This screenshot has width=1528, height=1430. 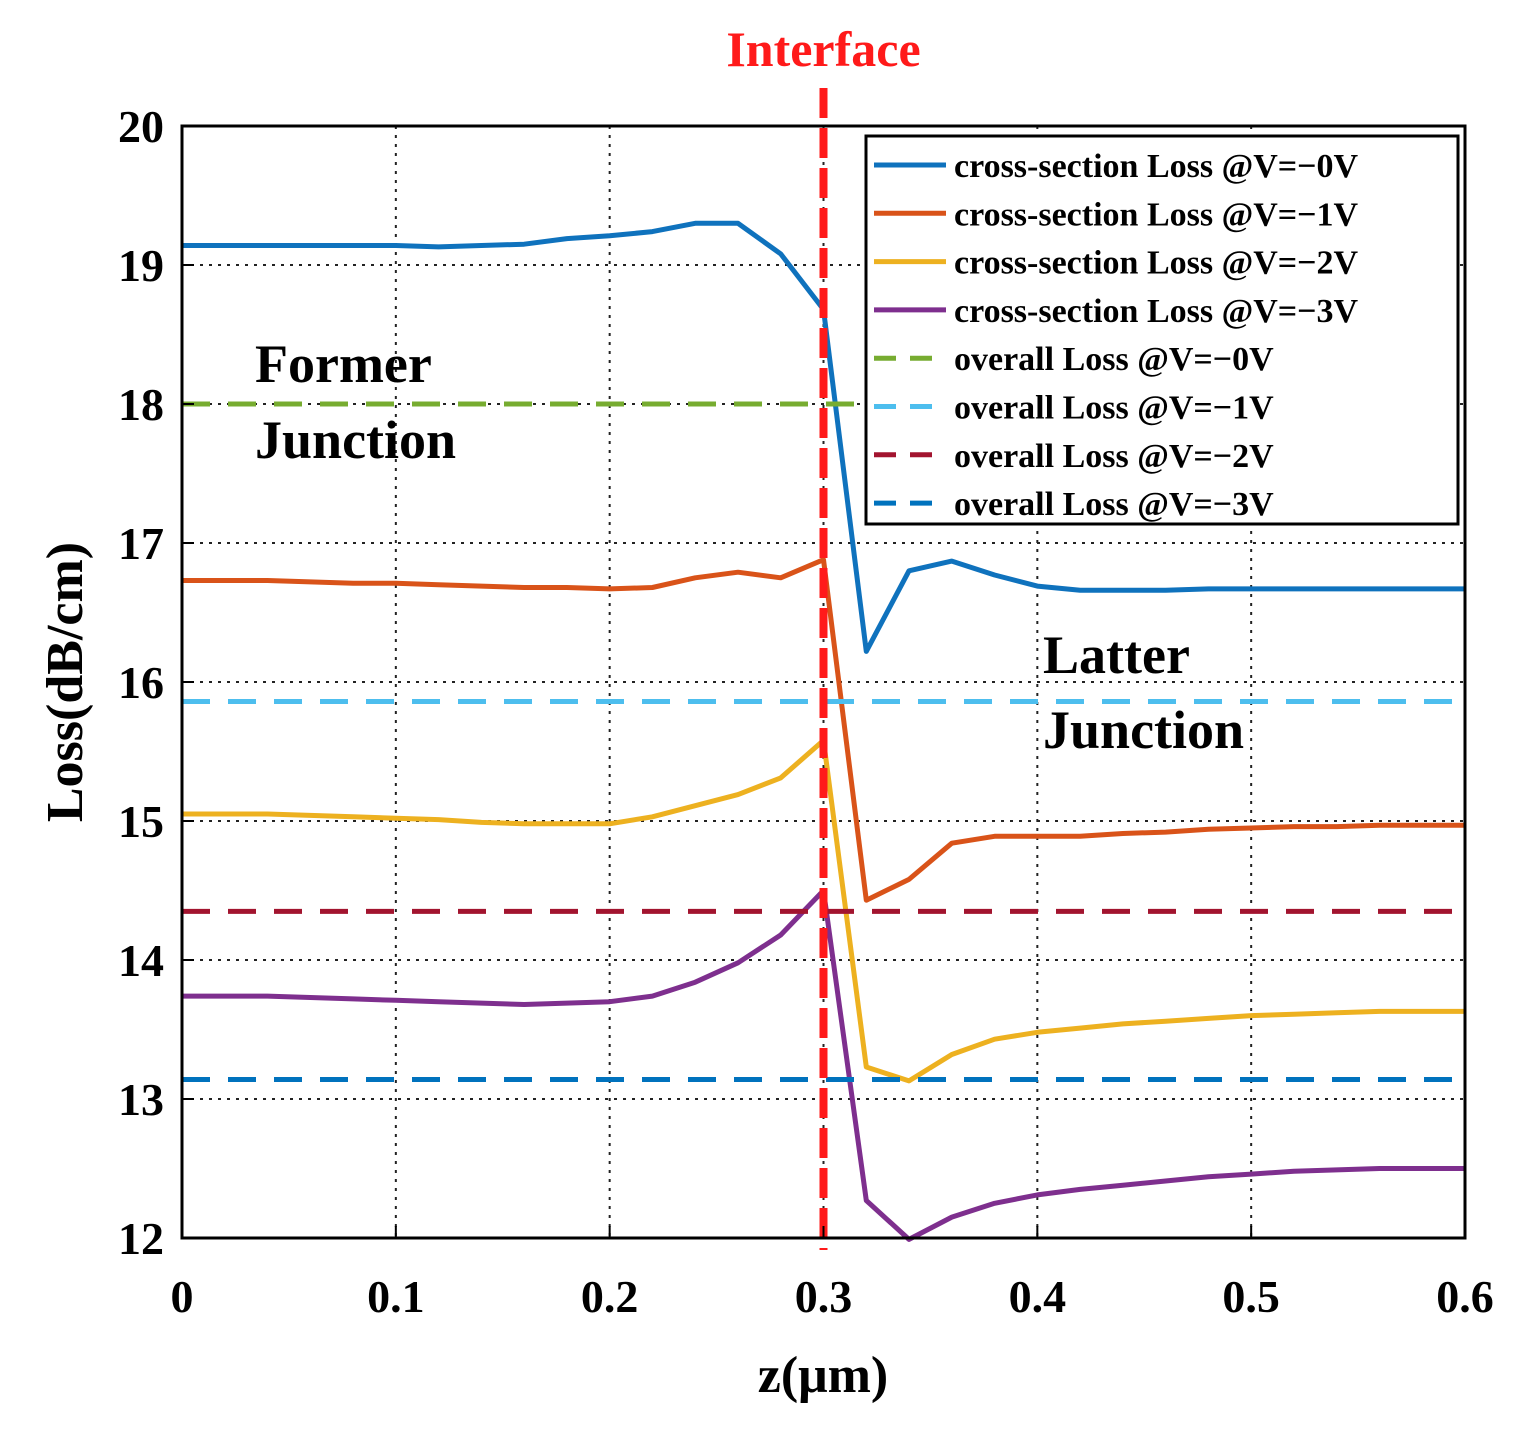 What do you see at coordinates (1156, 214) in the screenshot?
I see `legend-label: cross-section Loss @V=−1V` at bounding box center [1156, 214].